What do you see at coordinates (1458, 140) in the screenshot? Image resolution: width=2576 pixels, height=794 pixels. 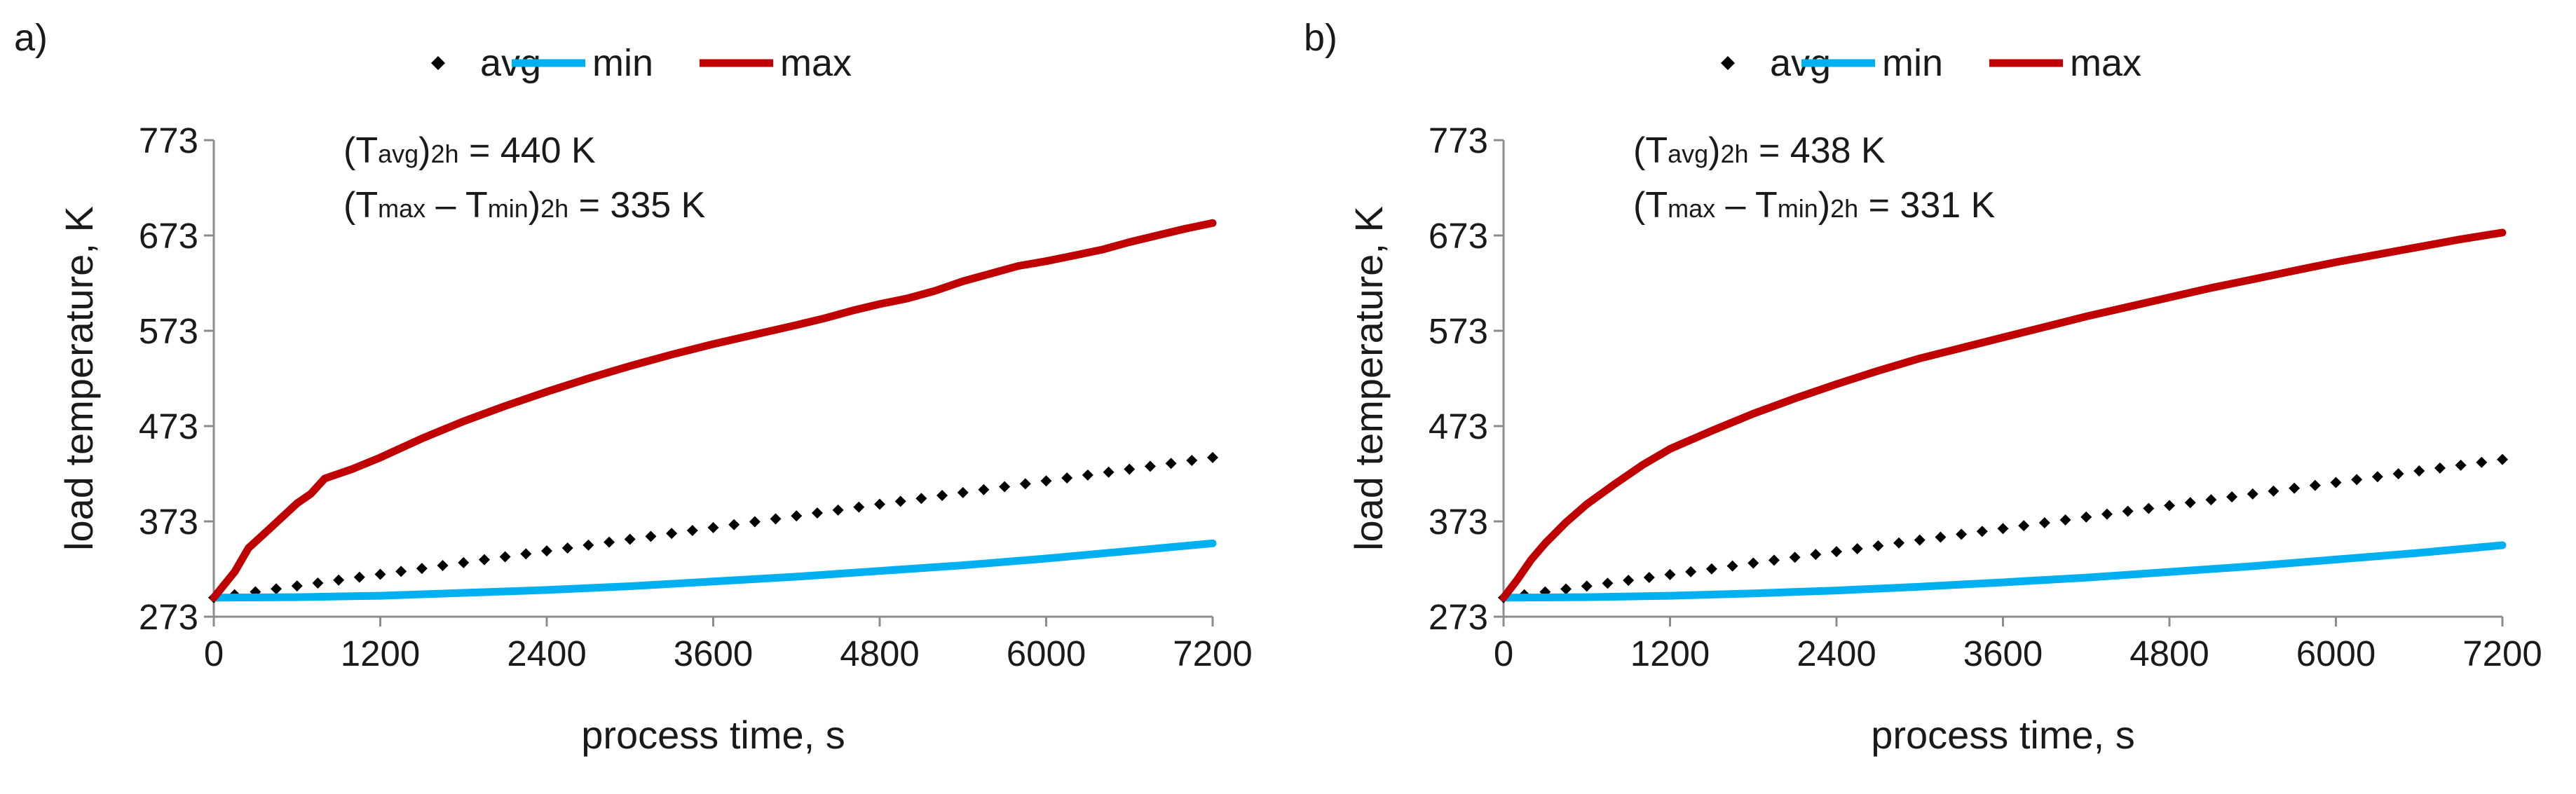 I see `y-tick-label: 773` at bounding box center [1458, 140].